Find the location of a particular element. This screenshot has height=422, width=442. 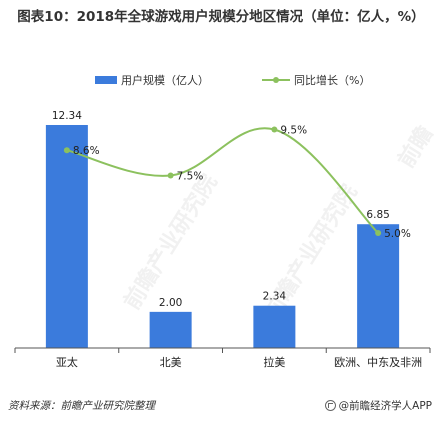

legend: 用户规模（亿人） 同比增长（%） is located at coordinates (221, 81).